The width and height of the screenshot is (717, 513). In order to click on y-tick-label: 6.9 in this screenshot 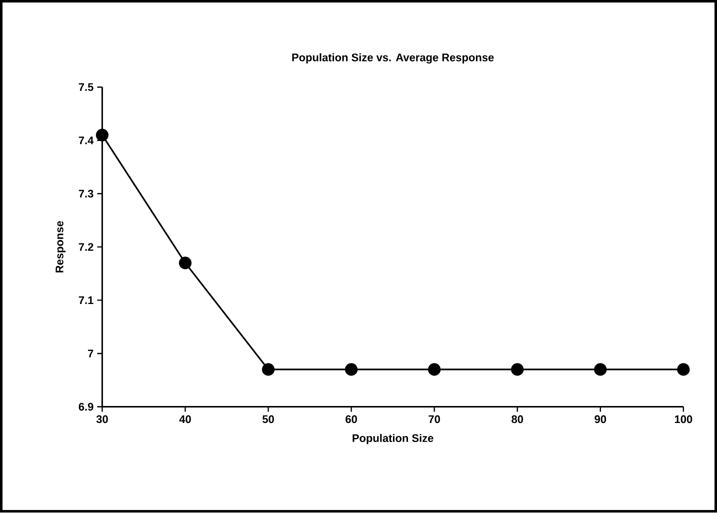, I will do `click(86, 407)`.